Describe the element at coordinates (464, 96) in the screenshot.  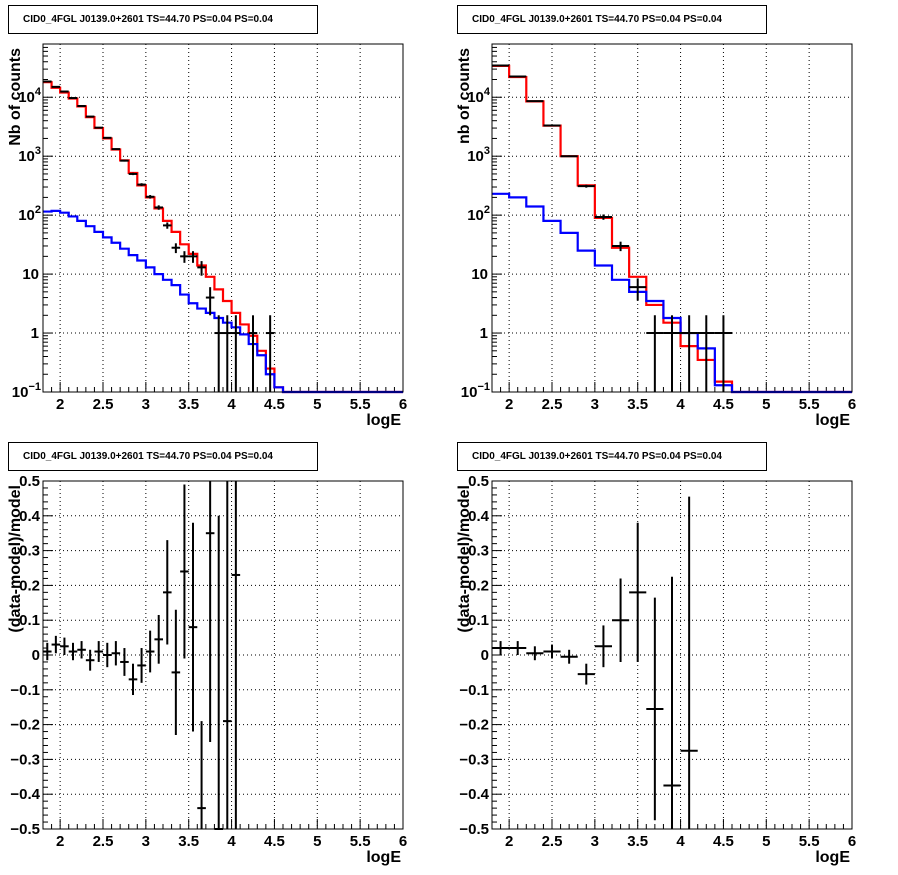
I see `y-axis-label: nb of counts` at that location.